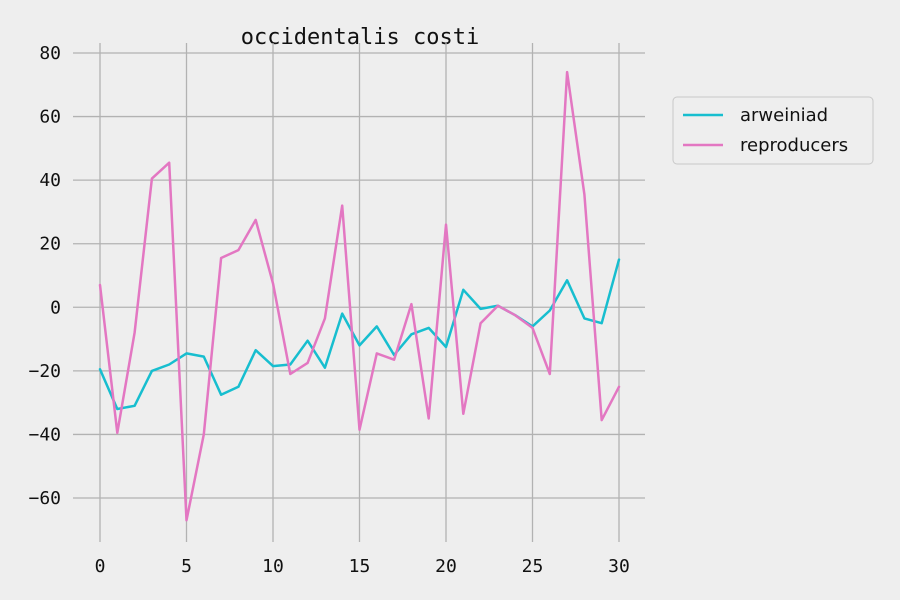 Image resolution: width=900 pixels, height=600 pixels. Describe the element at coordinates (44, 498) in the screenshot. I see `y-tick-label: −60` at that location.